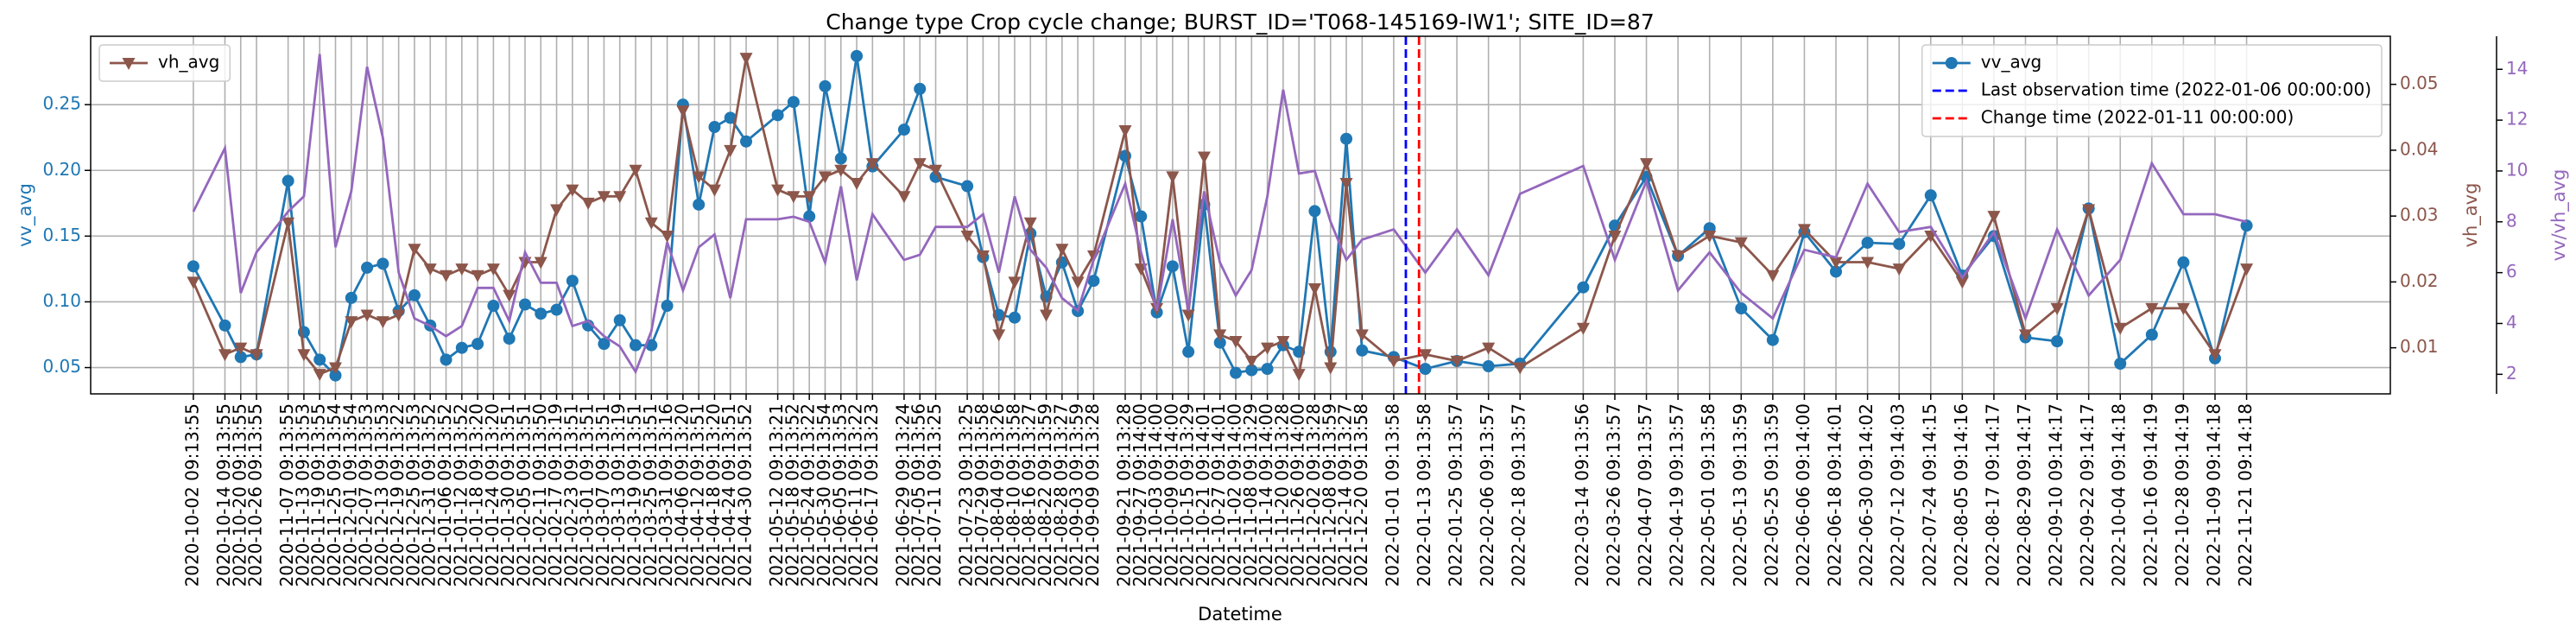 The height and width of the screenshot is (634, 2576). What do you see at coordinates (1613, 494) in the screenshot?
I see `x-tick-label: 2022-03-26 09:13:57` at bounding box center [1613, 494].